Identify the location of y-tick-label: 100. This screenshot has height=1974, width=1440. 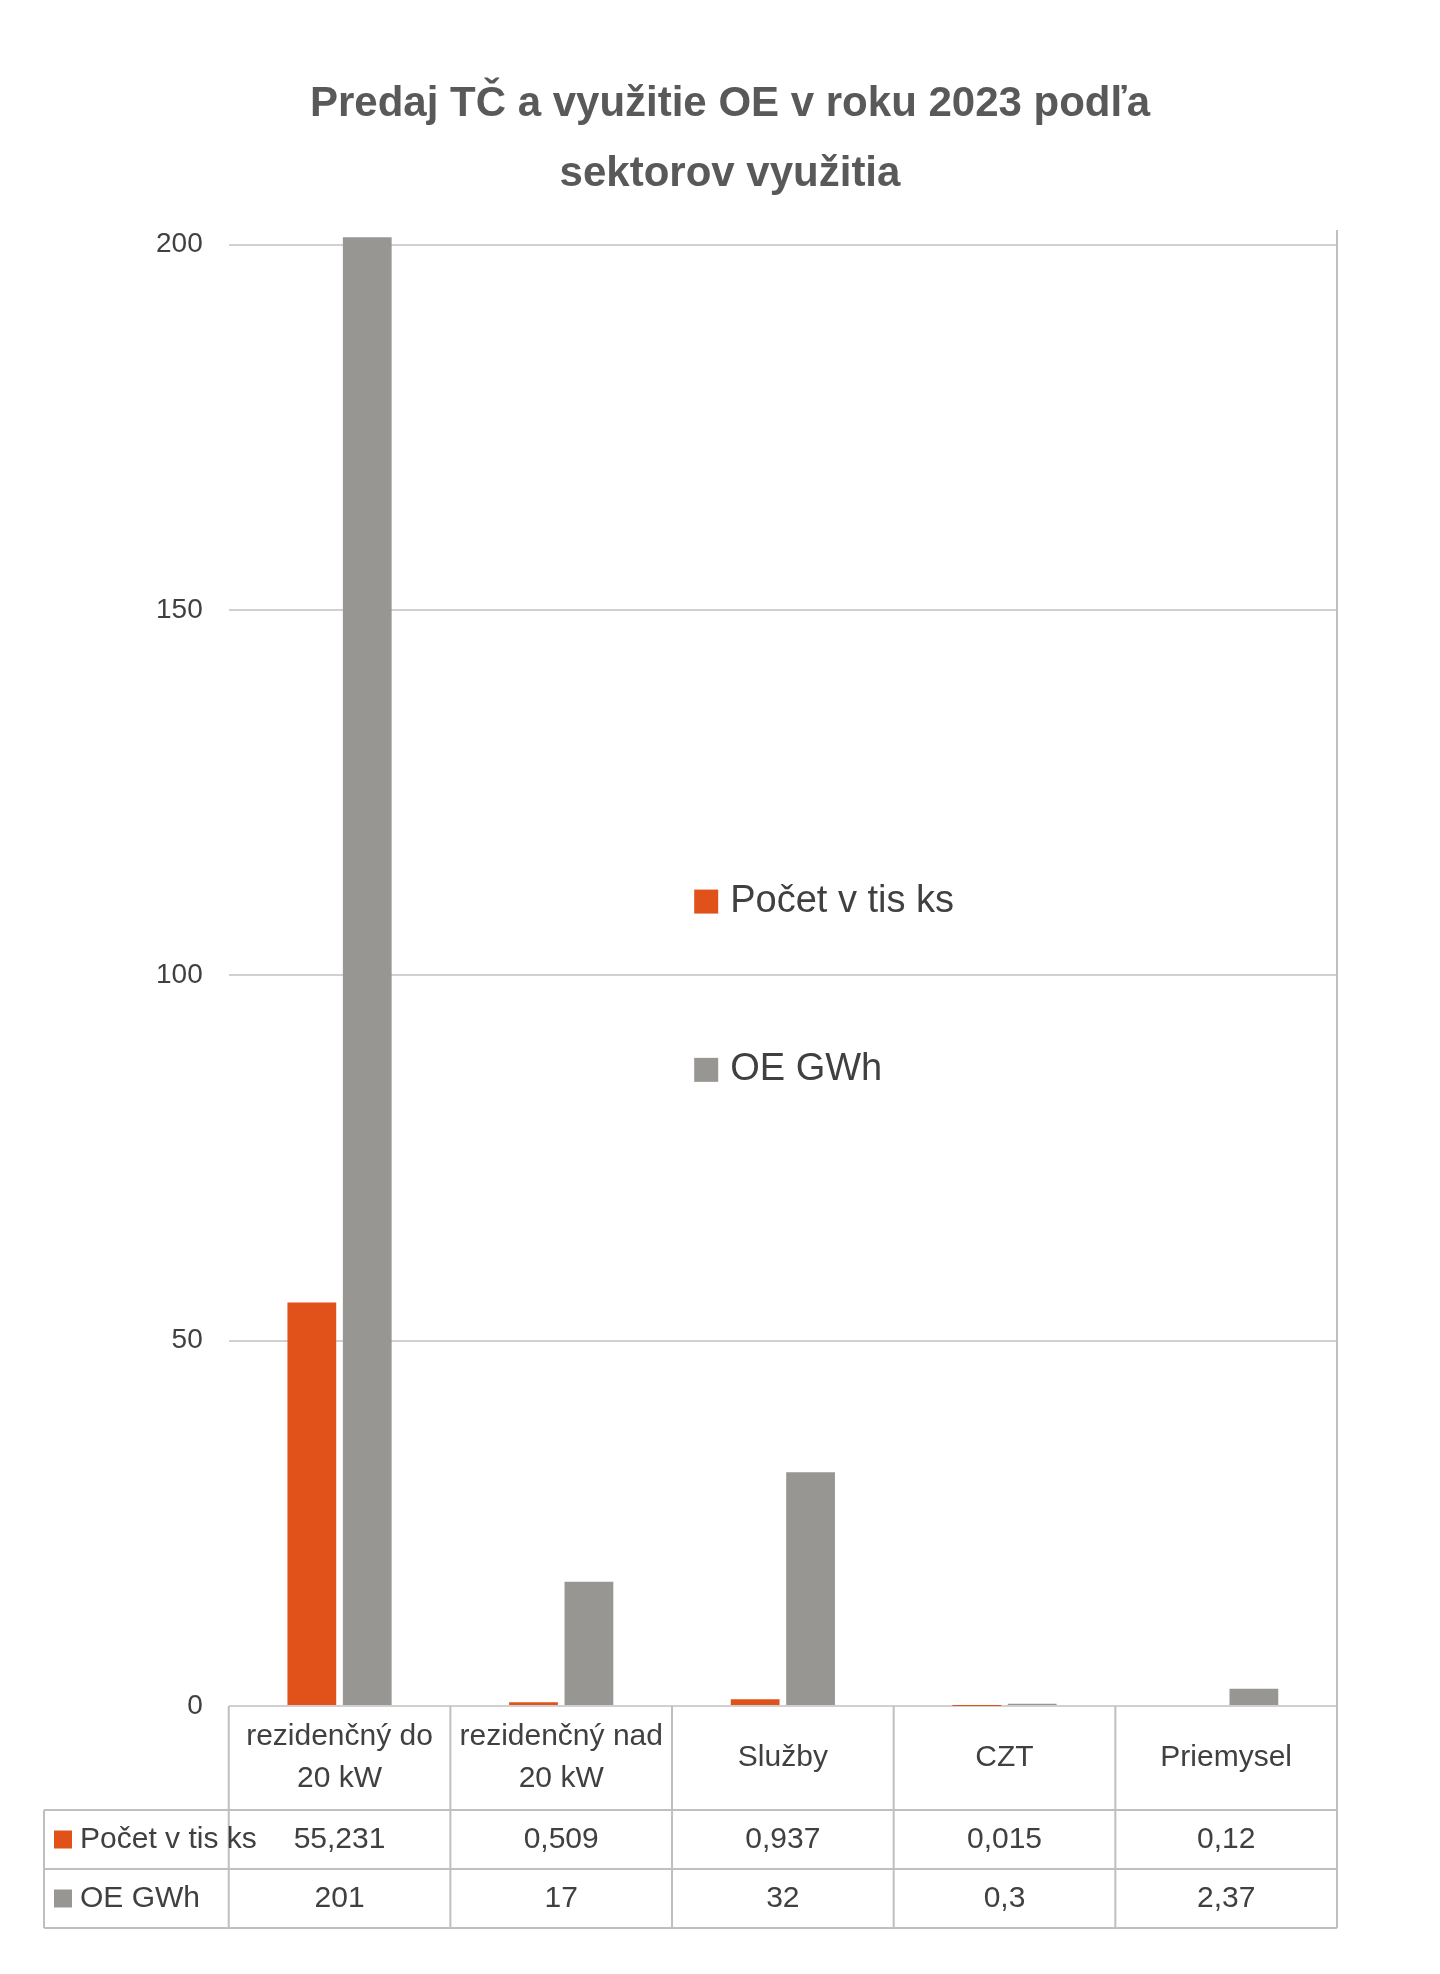
(179, 974).